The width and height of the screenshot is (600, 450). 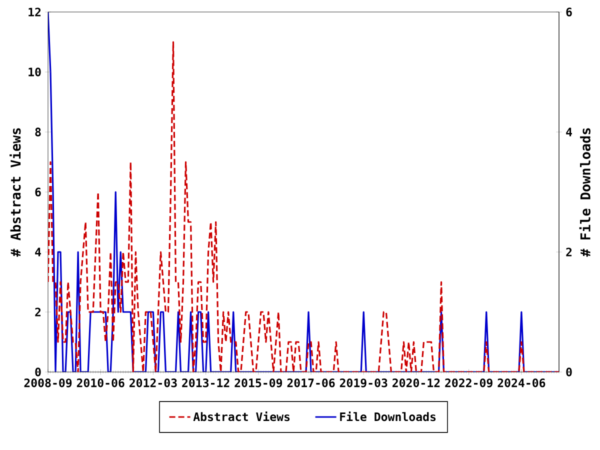 What do you see at coordinates (311, 383) in the screenshot?
I see `x-tick-label: 2017-06` at bounding box center [311, 383].